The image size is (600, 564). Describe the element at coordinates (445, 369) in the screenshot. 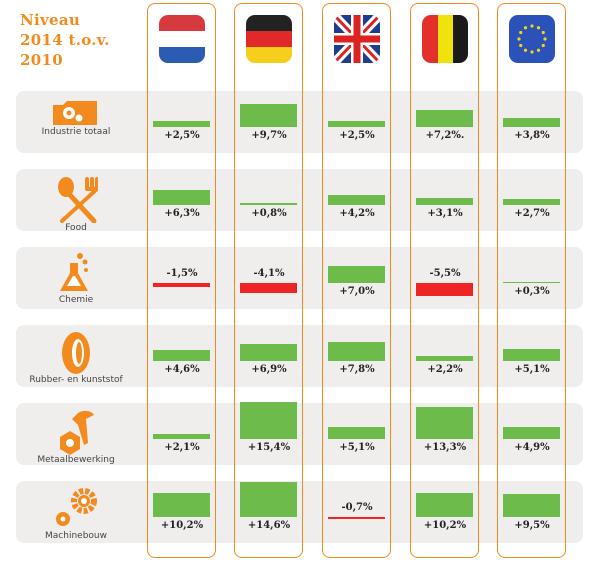

I see `data-label: +2,2%` at that location.